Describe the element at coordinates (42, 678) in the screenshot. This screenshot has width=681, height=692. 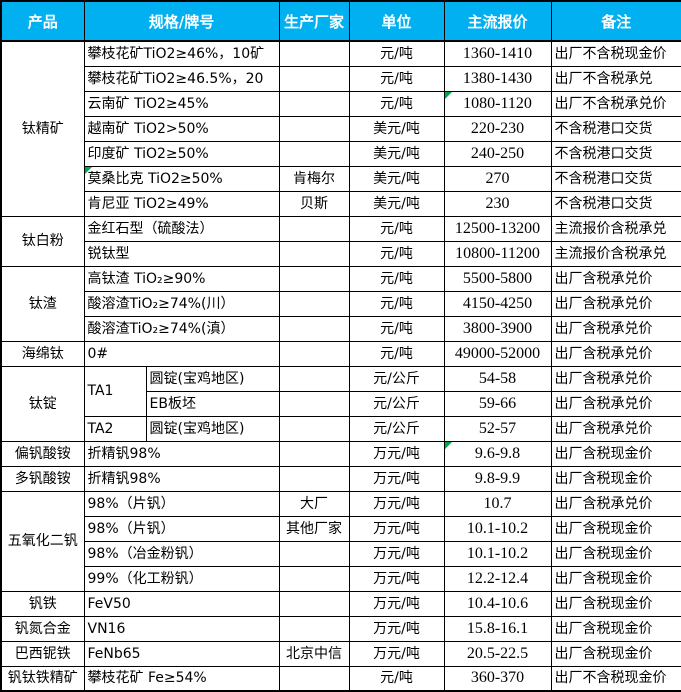
I see `product-cell-vti-iron-concentrate: 钒钛铁精矿` at that location.